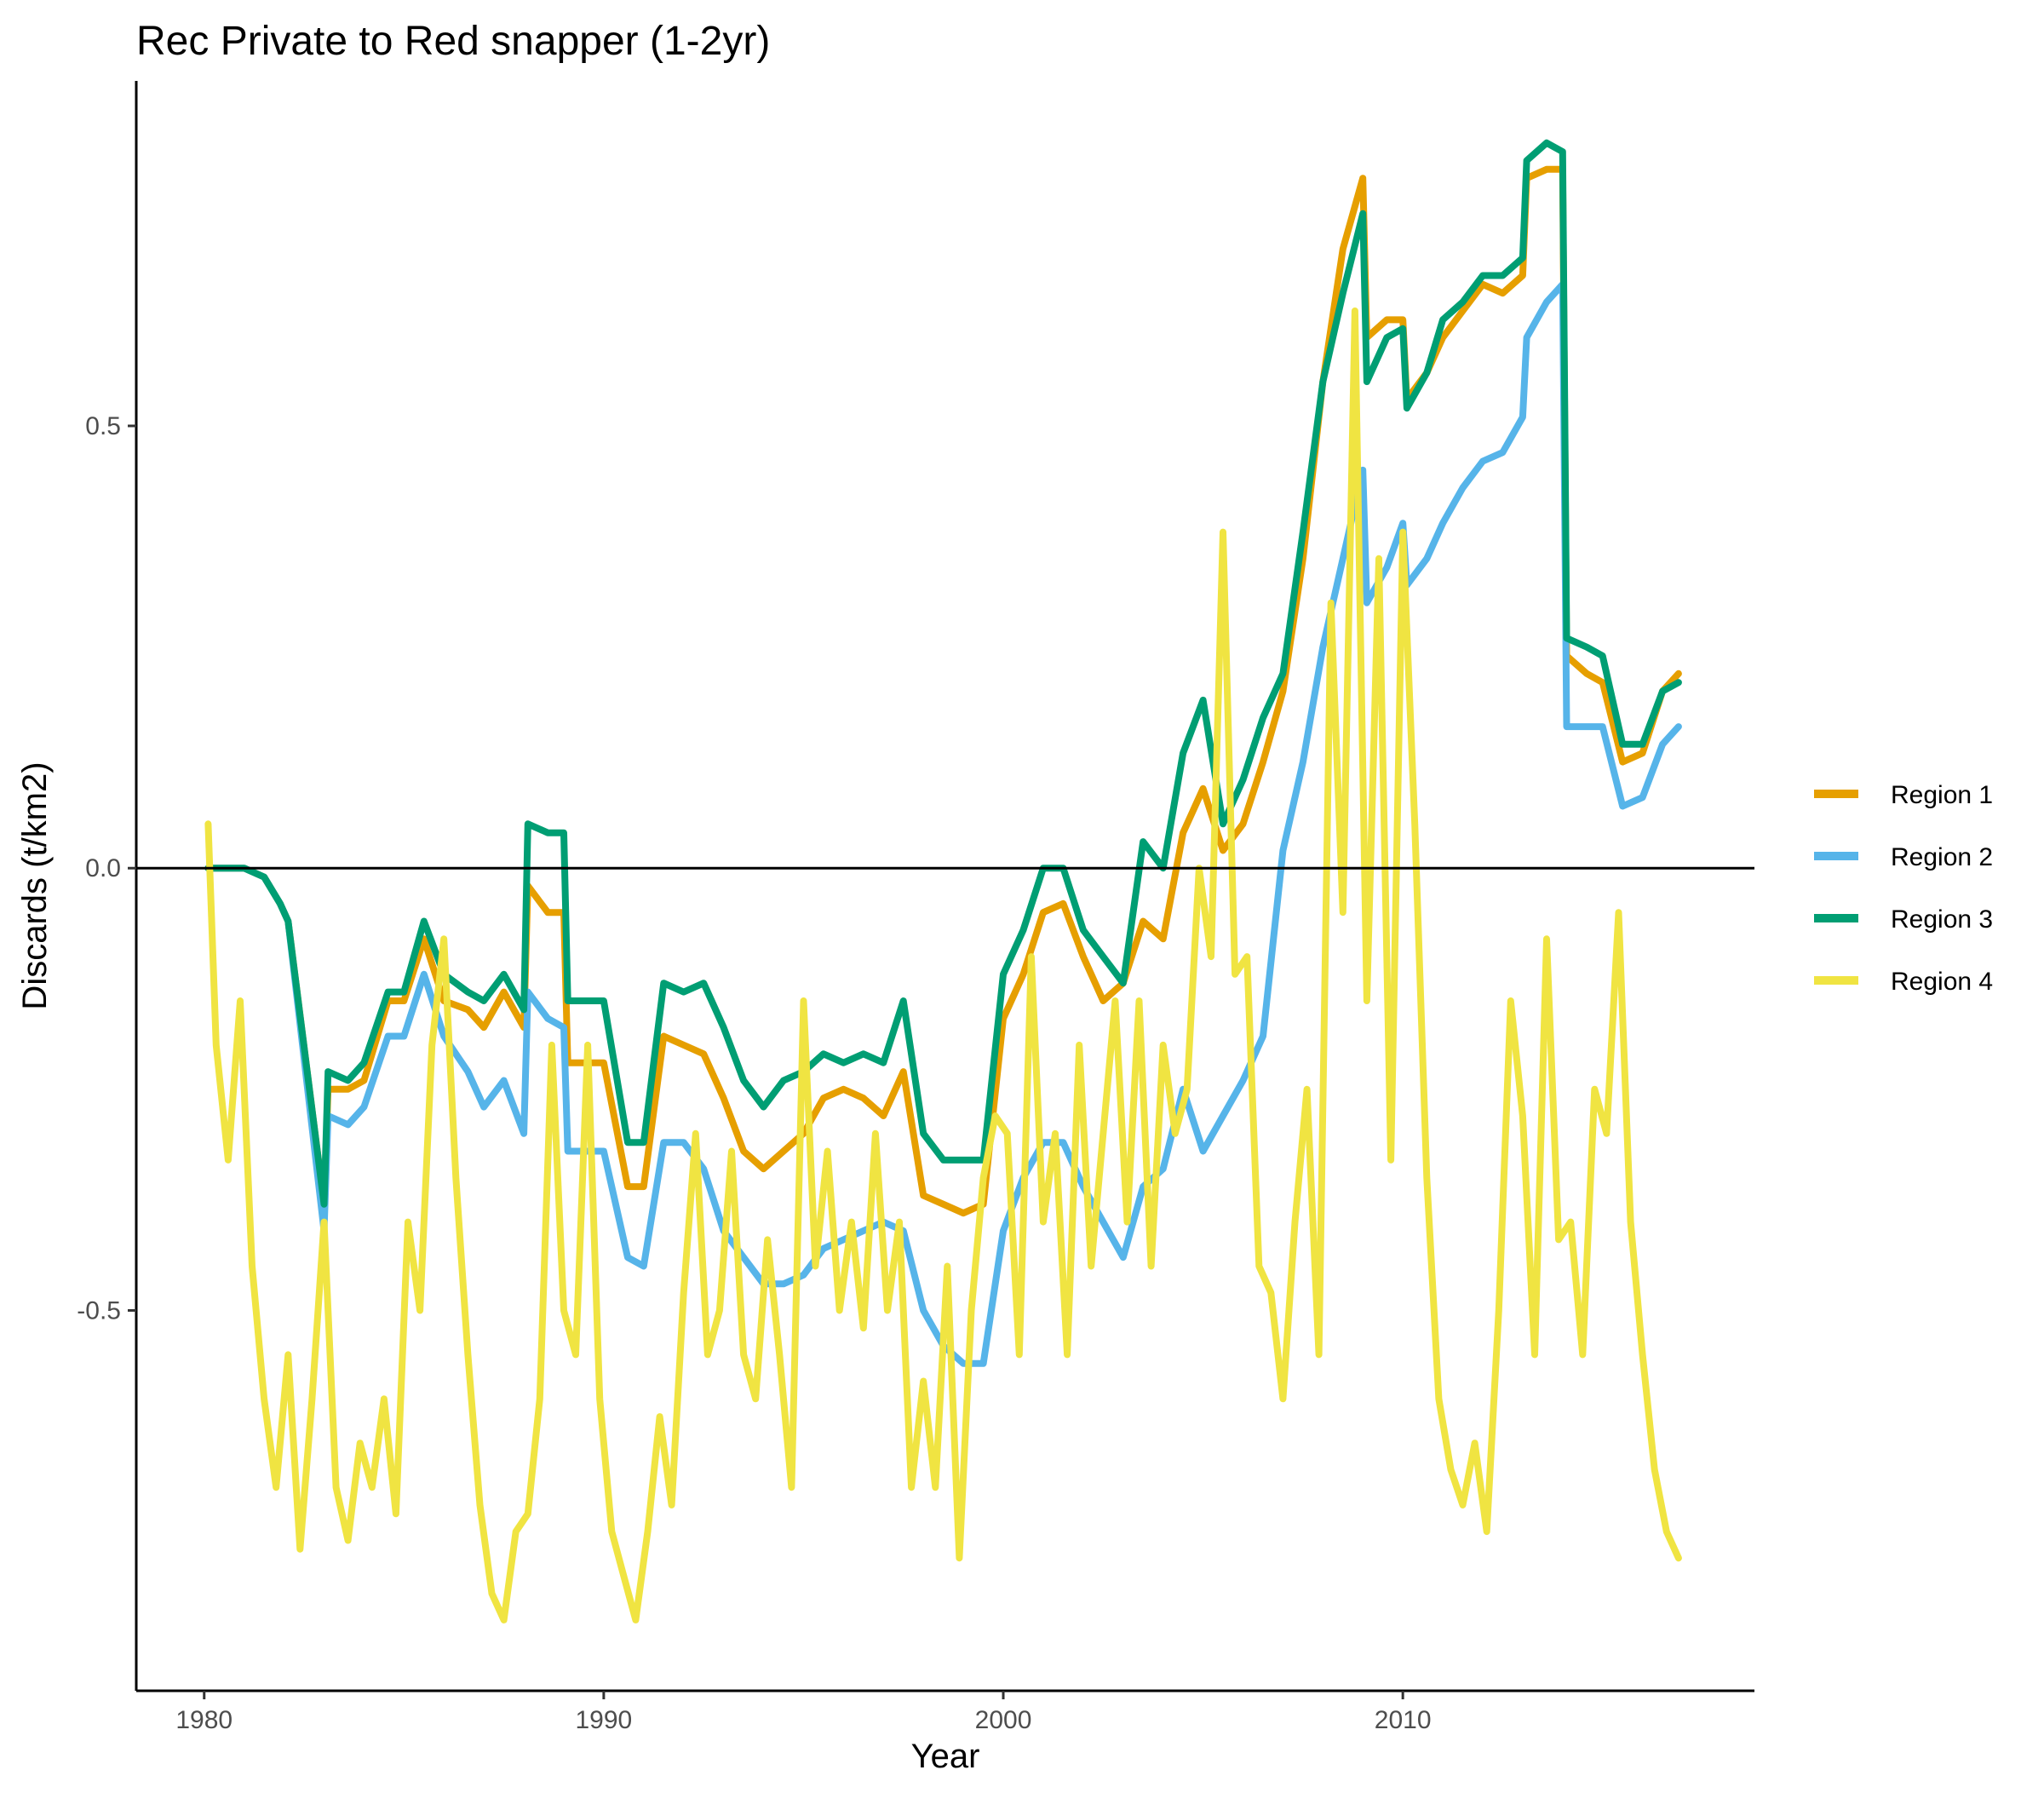 The image size is (2044, 1793). Describe the element at coordinates (1942, 982) in the screenshot. I see `legend-label-region-4: Region 4` at that location.